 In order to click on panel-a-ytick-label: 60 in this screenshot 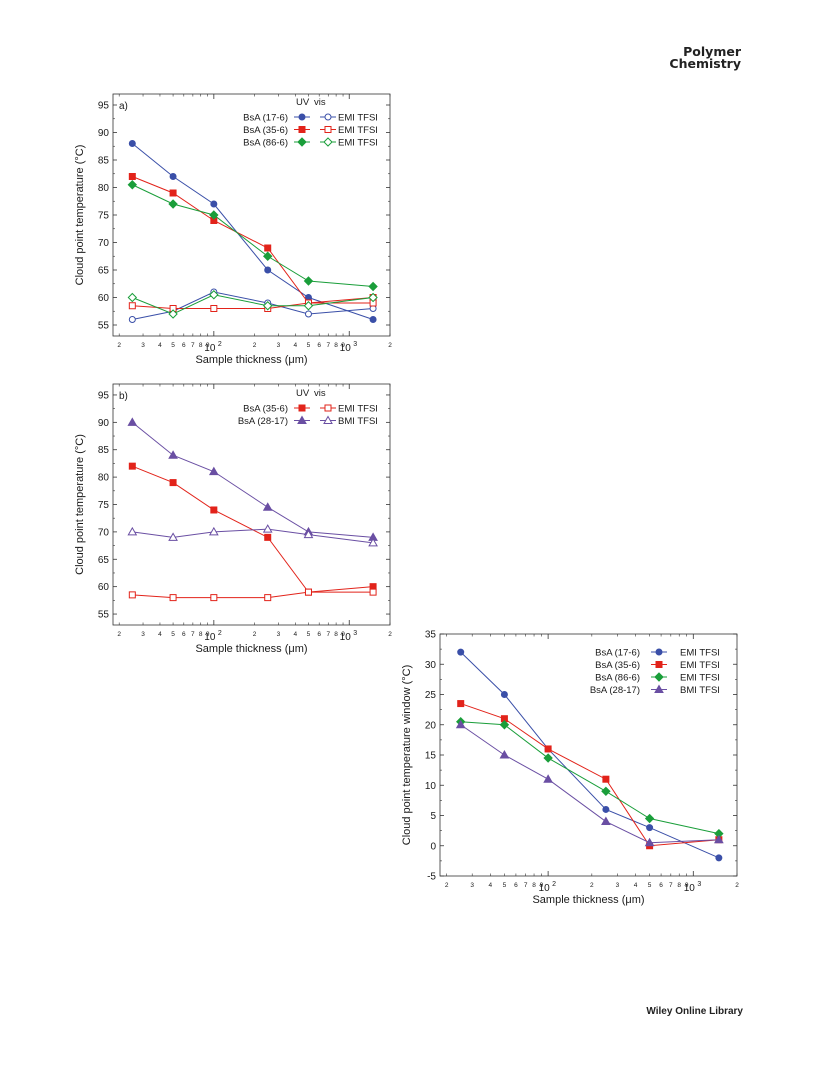, I will do `click(104, 298)`.